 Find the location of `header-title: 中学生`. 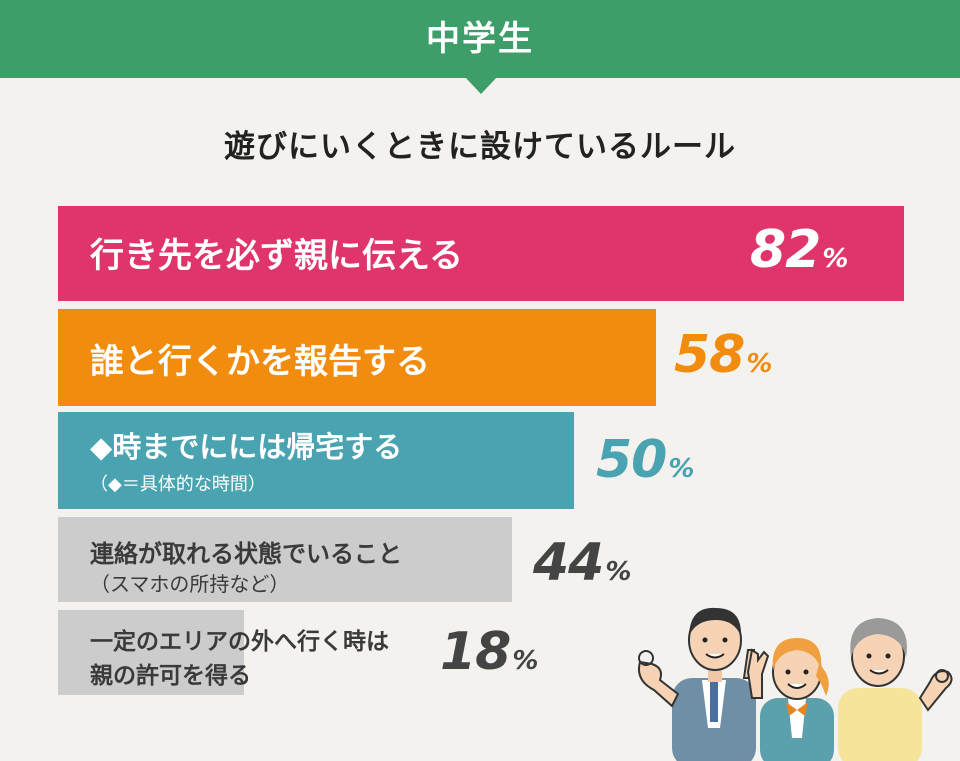

header-title: 中学生 is located at coordinates (480, 39).